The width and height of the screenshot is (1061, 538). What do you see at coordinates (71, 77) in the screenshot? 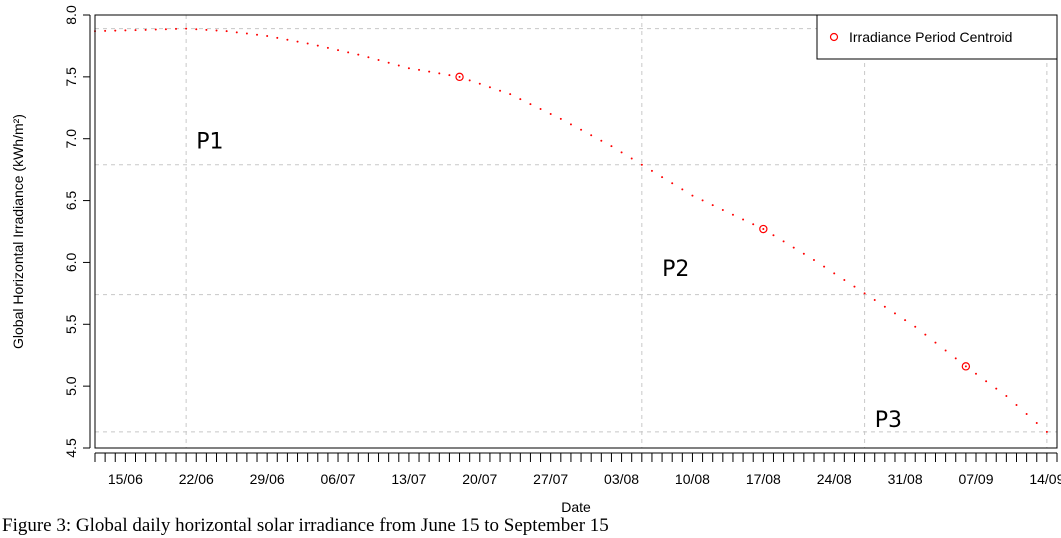
I see `y-tick-label: 7.5` at bounding box center [71, 77].